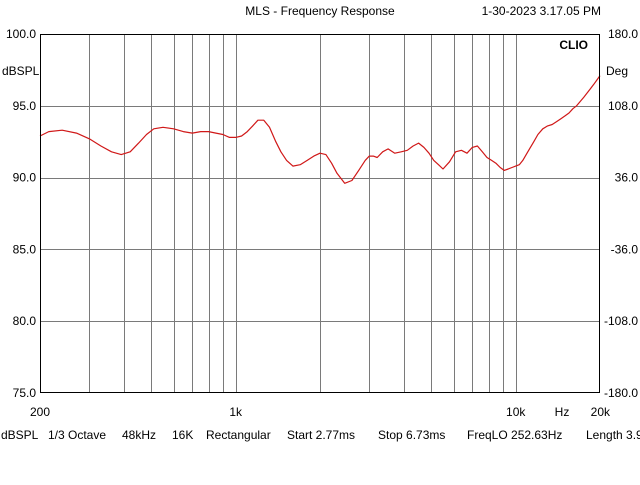 The width and height of the screenshot is (640, 485). I want to click on y-tick-label: 100.0, so click(21, 34).